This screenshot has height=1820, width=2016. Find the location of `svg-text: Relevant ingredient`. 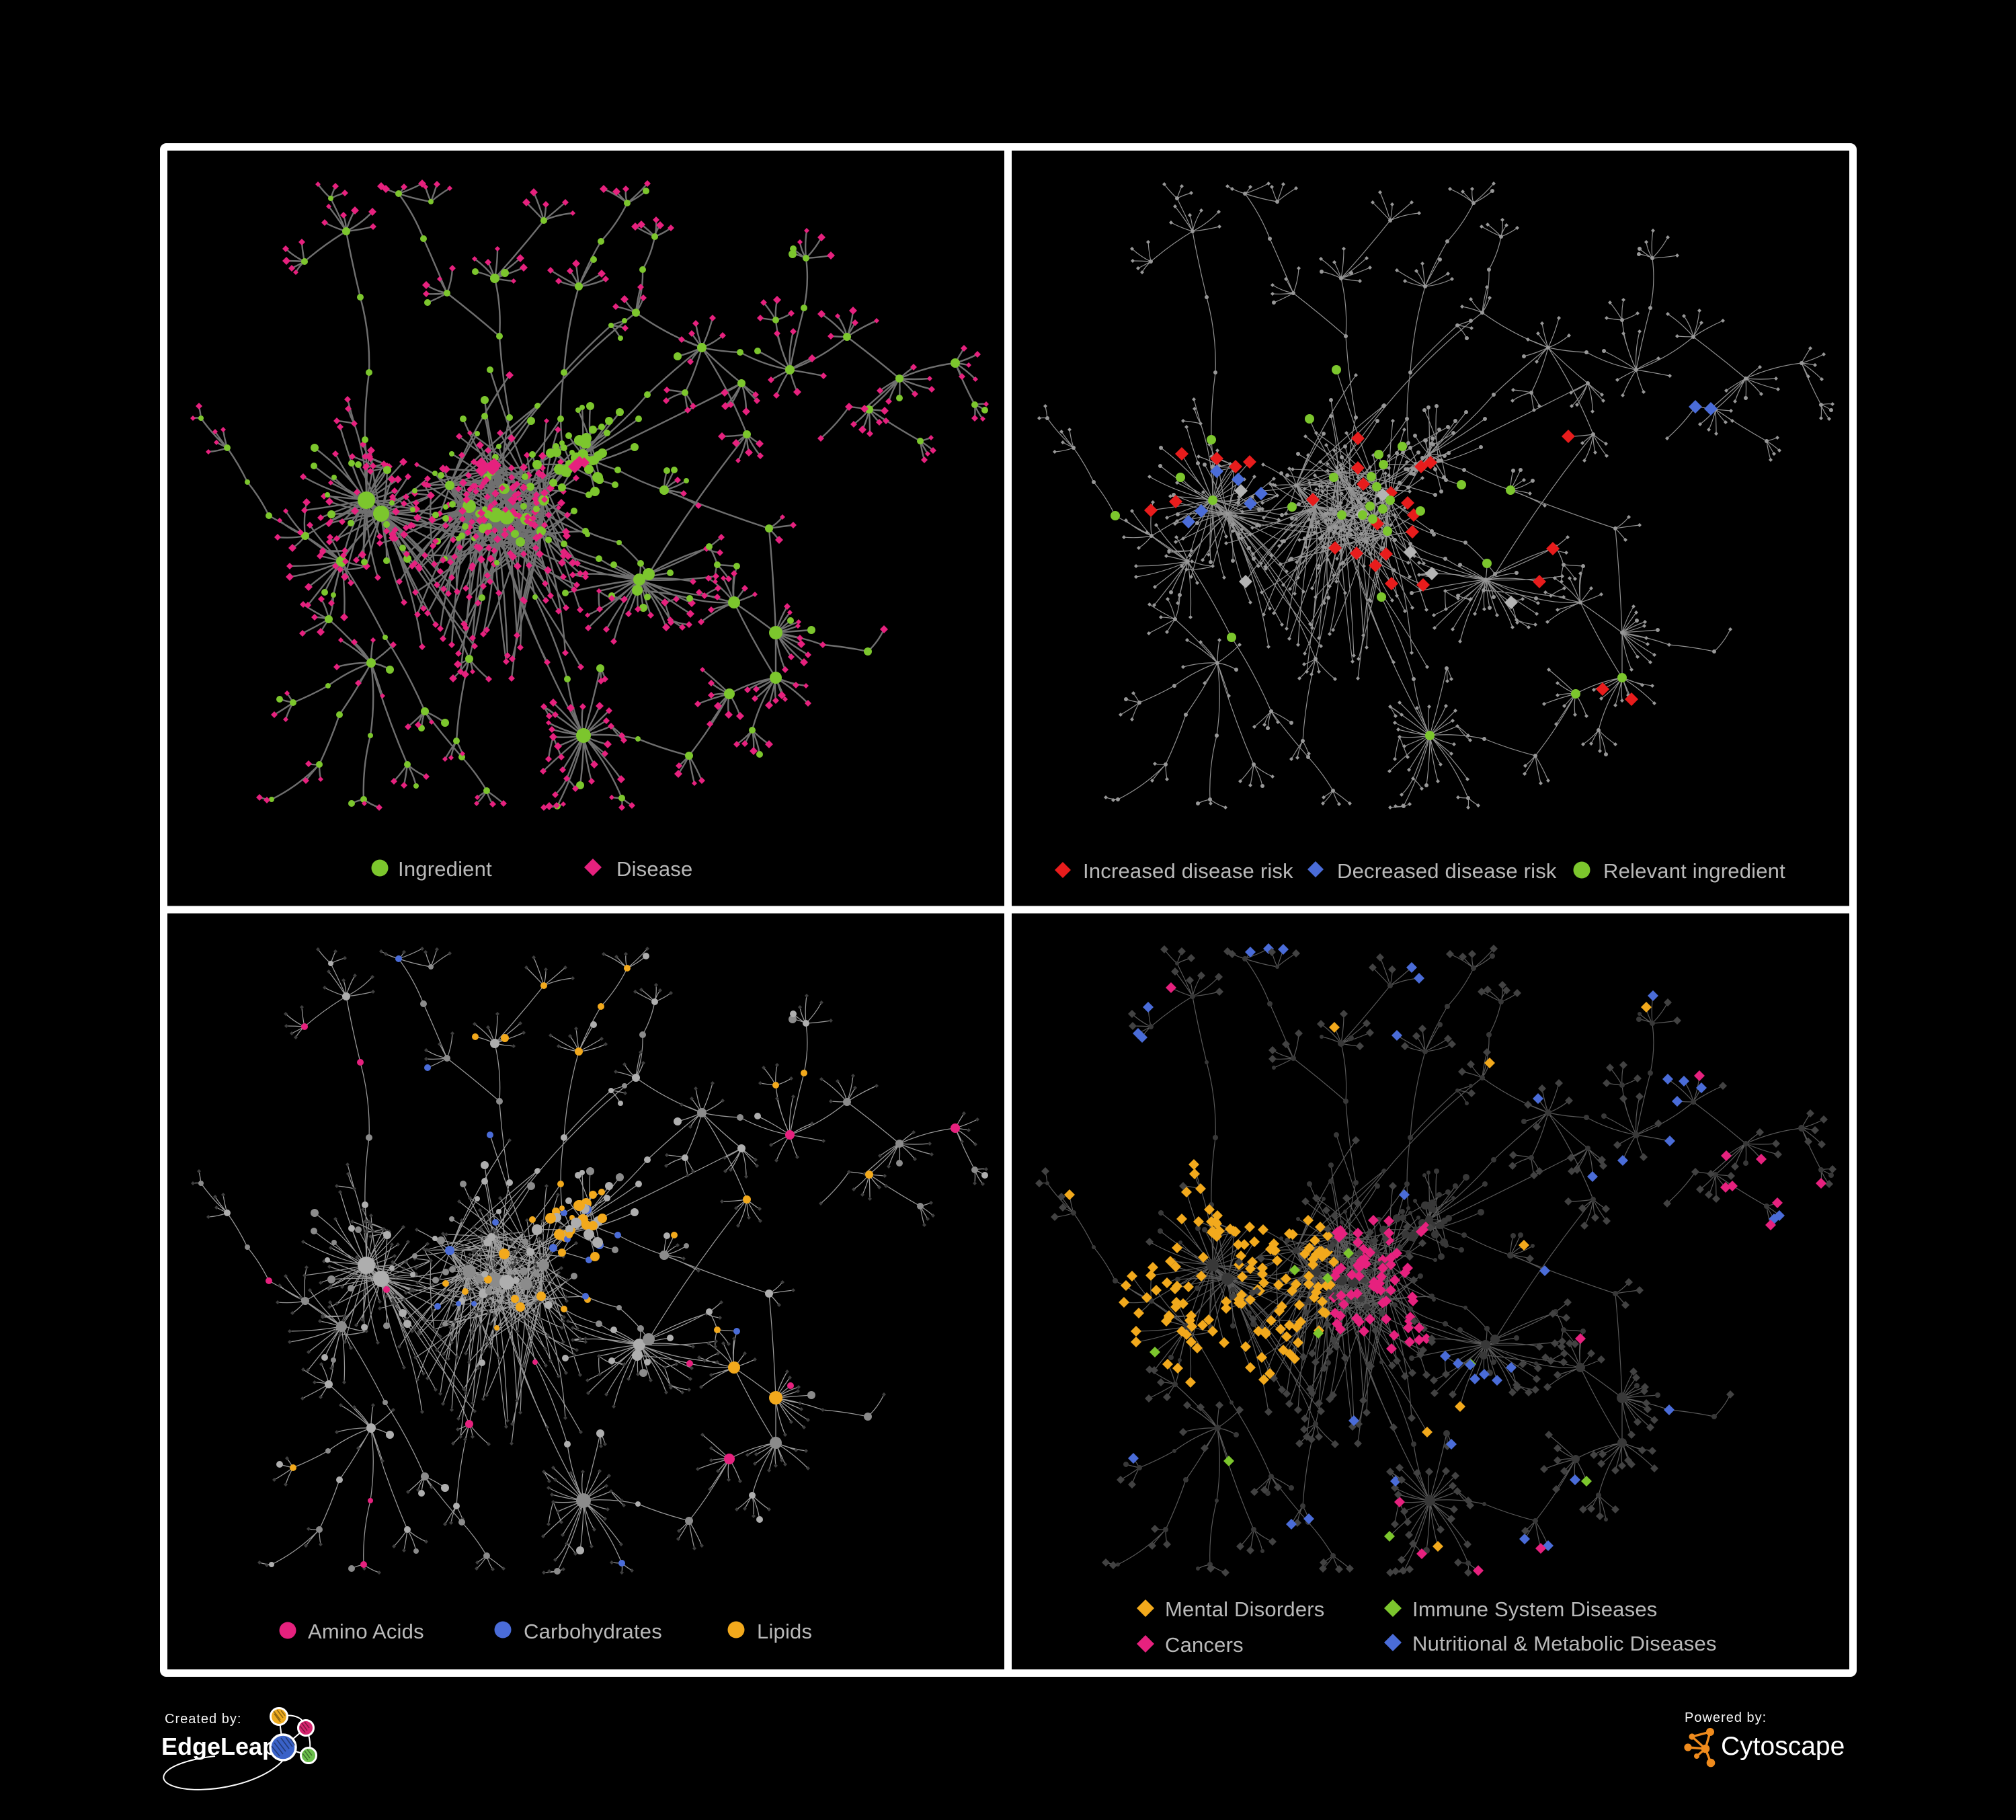

svg-text: Relevant ingredient is located at coordinates (1694, 871).